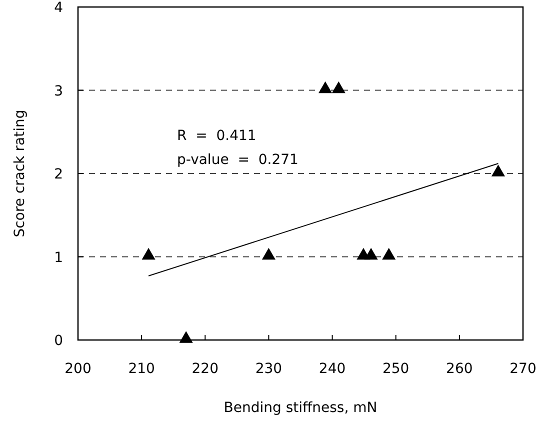 Image resolution: width=541 pixels, height=426 pixels. Describe the element at coordinates (332, 369) in the screenshot. I see `x-tick-label: 240` at that location.